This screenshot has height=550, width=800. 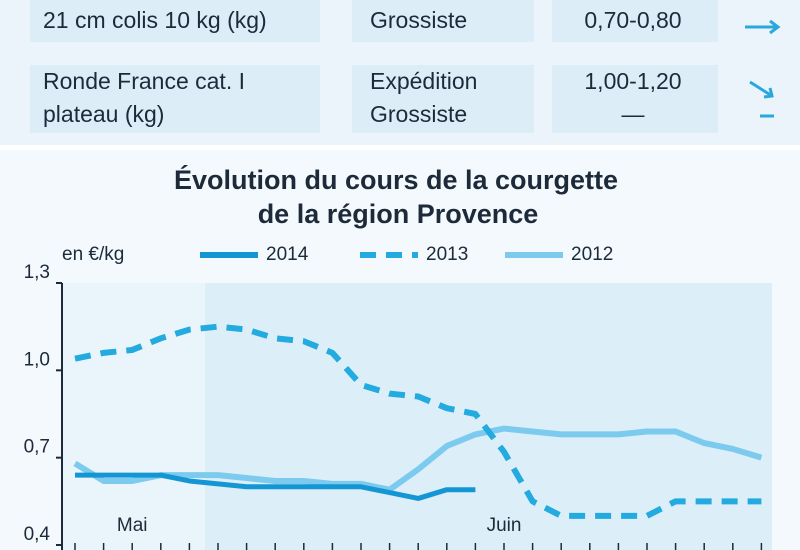 I want to click on y-tick-label: 0,4, so click(x=37, y=534).